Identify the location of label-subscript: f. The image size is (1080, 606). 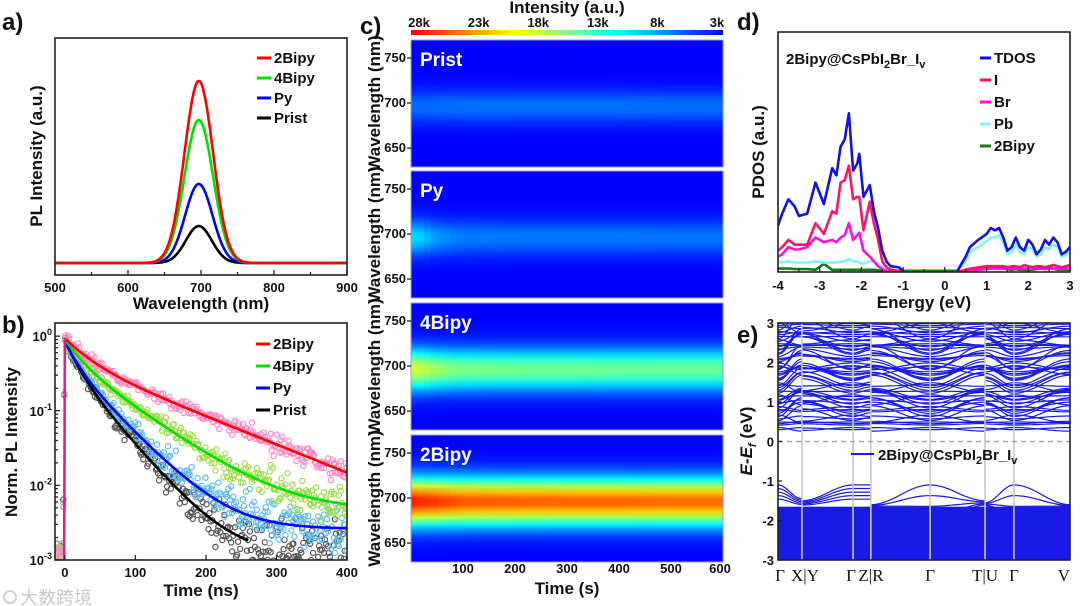
(753, 444).